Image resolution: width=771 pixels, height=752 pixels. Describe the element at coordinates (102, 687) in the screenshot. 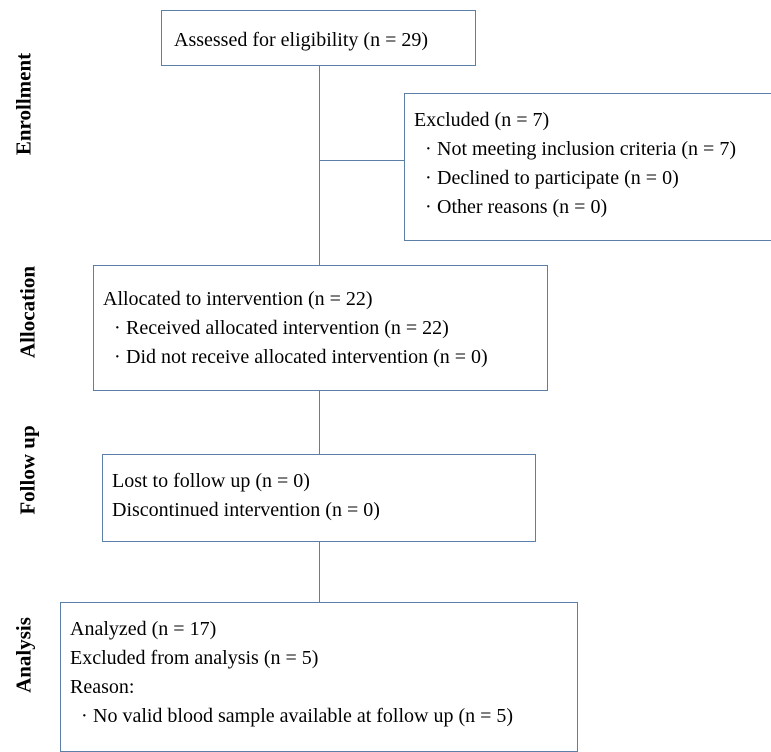

I see `analysis-line: Reason:` at that location.